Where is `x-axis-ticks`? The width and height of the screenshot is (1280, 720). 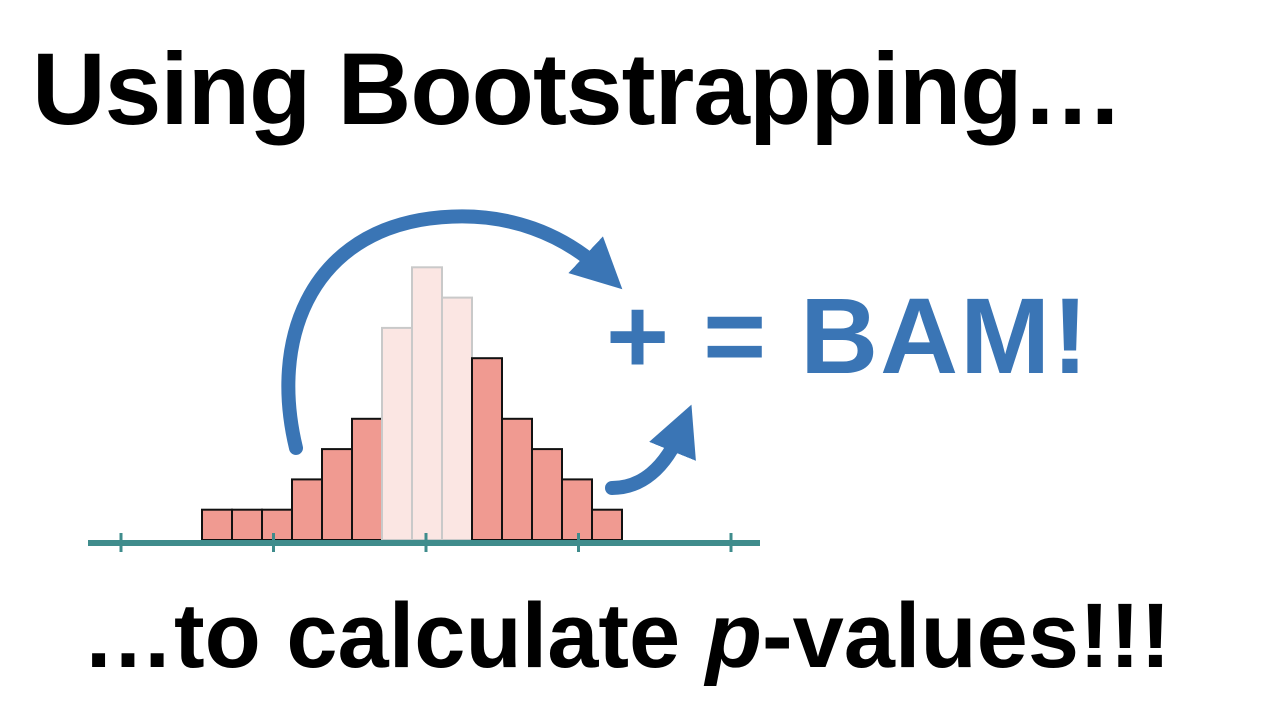
x-axis-ticks is located at coordinates (426, 542).